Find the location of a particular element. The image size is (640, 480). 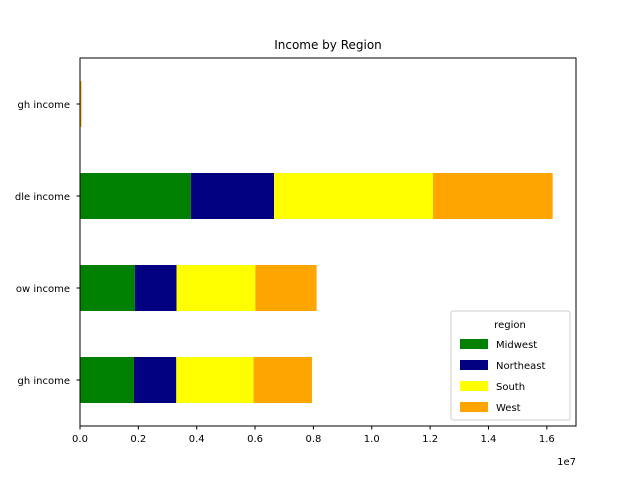

legend-label-west: West is located at coordinates (508, 408).